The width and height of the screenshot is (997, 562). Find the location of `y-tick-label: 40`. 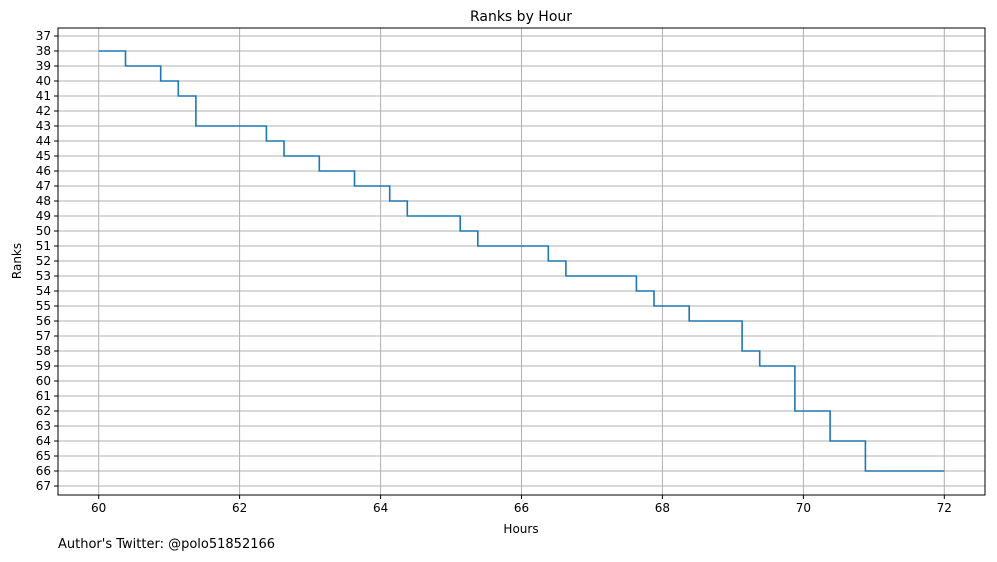

y-tick-label: 40 is located at coordinates (43, 81).